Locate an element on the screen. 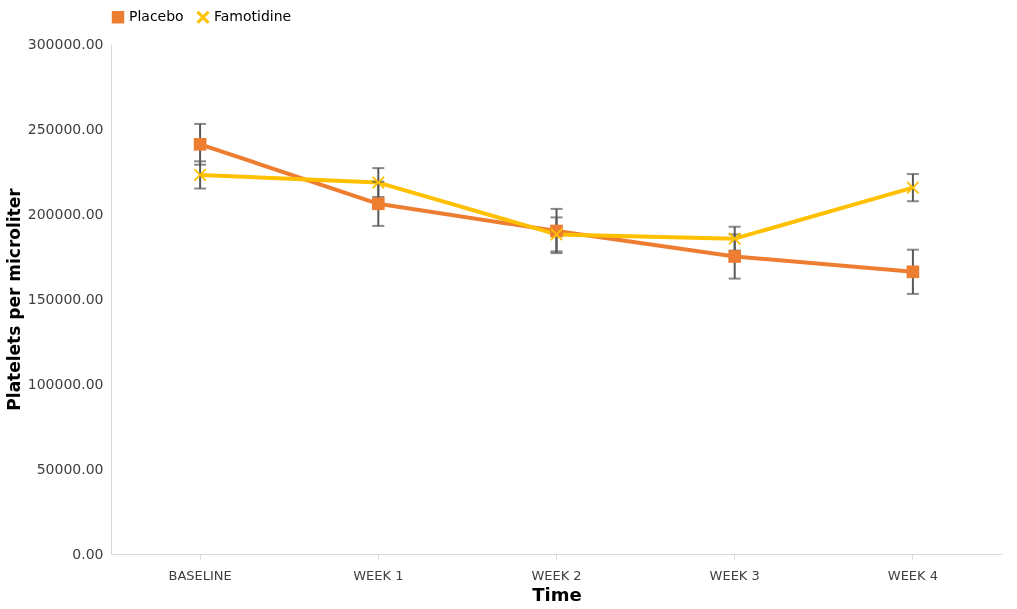 This screenshot has width=1017, height=609. y-tick-label: 300000.00 is located at coordinates (65, 43).